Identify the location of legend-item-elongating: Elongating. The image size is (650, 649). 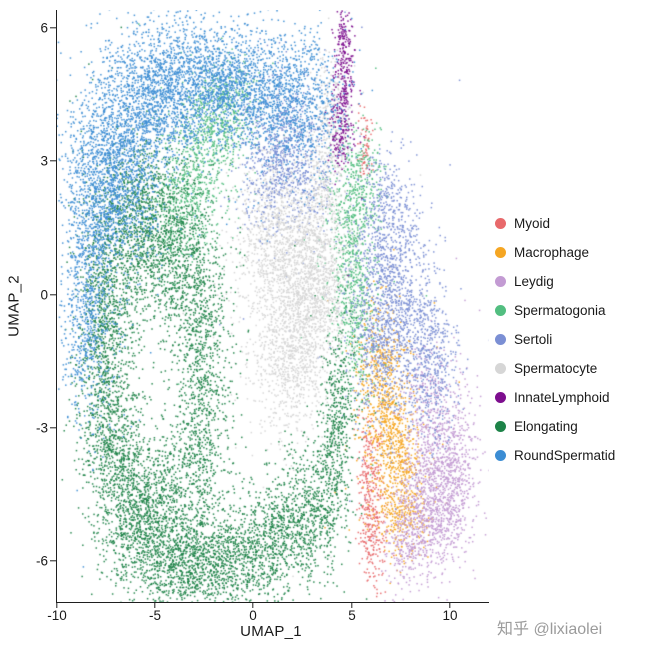
(555, 426).